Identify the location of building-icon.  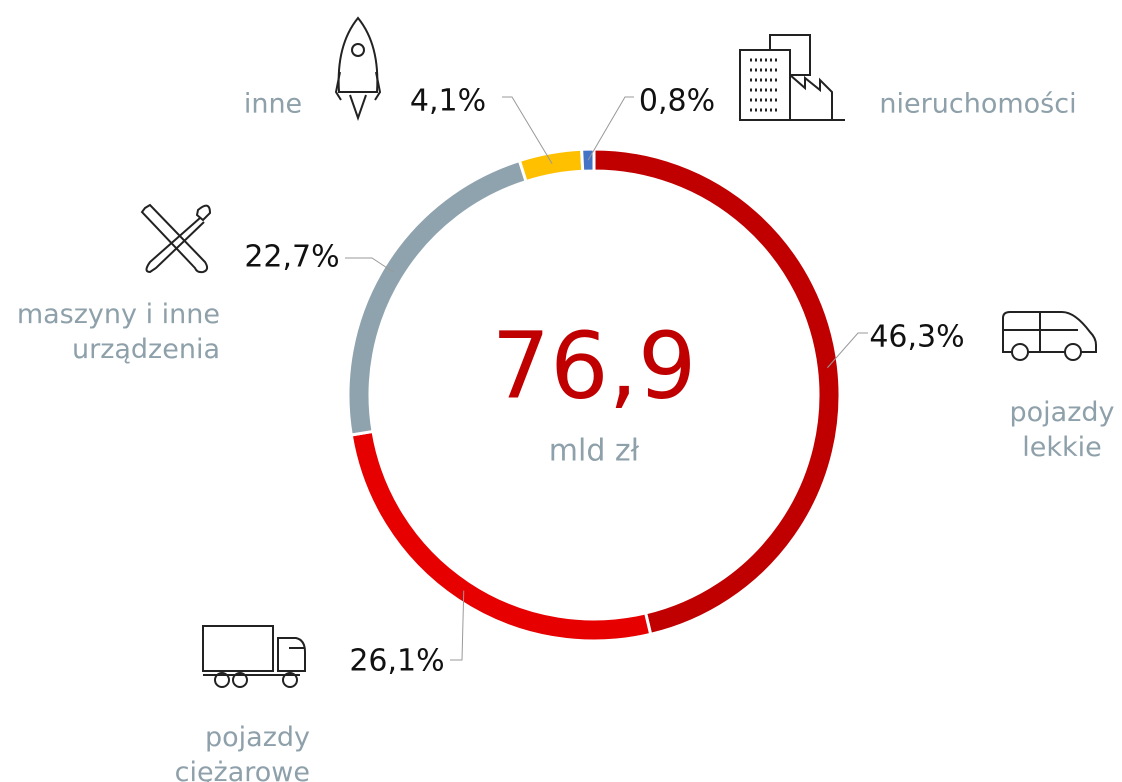
(792, 77).